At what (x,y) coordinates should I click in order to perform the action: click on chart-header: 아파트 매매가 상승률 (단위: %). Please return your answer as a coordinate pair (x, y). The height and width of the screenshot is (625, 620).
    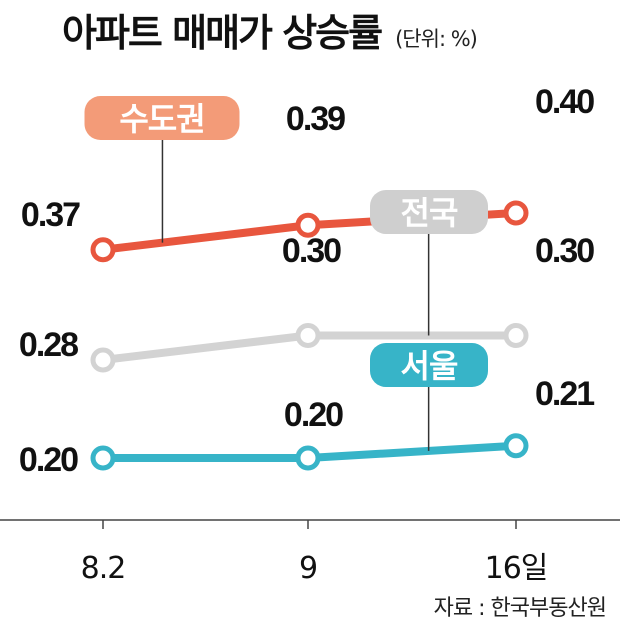
    Looking at the image, I should click on (270, 28).